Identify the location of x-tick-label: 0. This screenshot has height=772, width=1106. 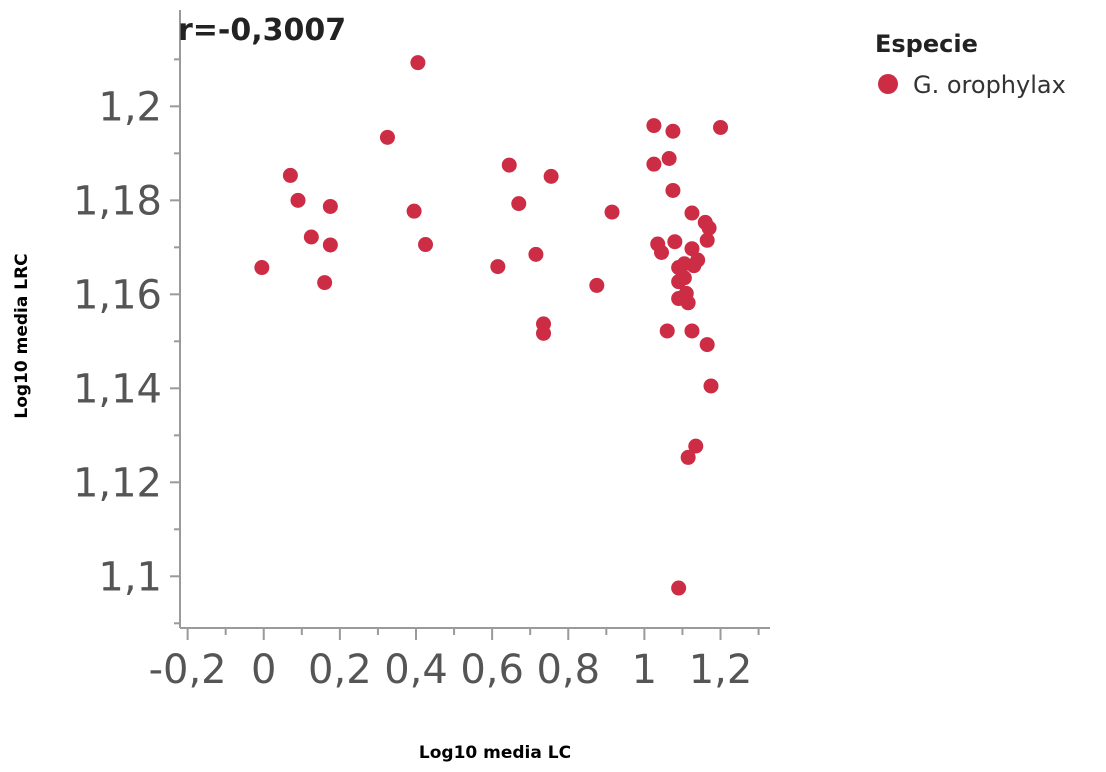
(263, 670).